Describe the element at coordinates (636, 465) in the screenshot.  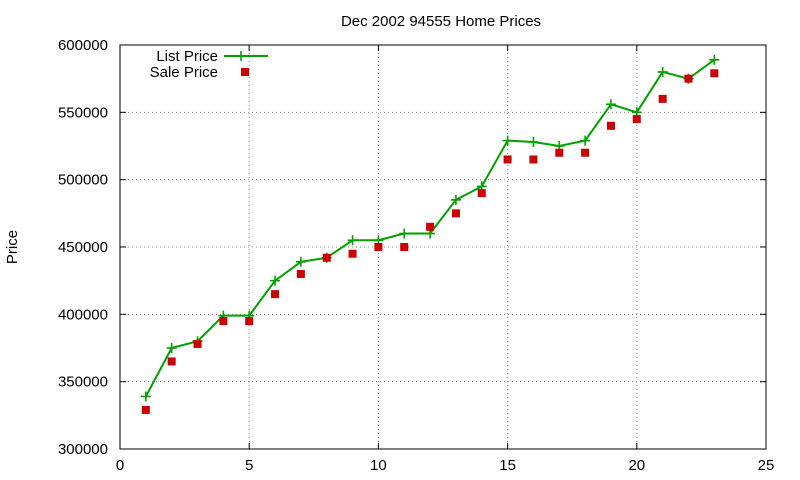
I see `x-tick-label: 20` at that location.